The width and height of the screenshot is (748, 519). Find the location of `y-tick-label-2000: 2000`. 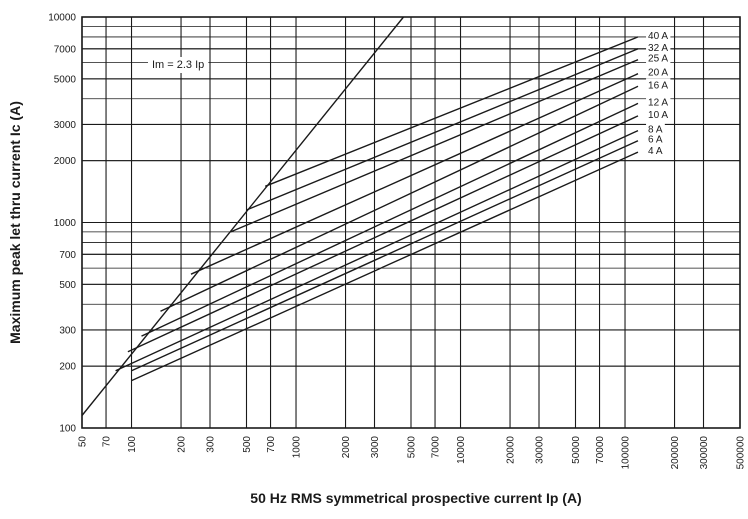

y-tick-label-2000: 2000 is located at coordinates (65, 161).